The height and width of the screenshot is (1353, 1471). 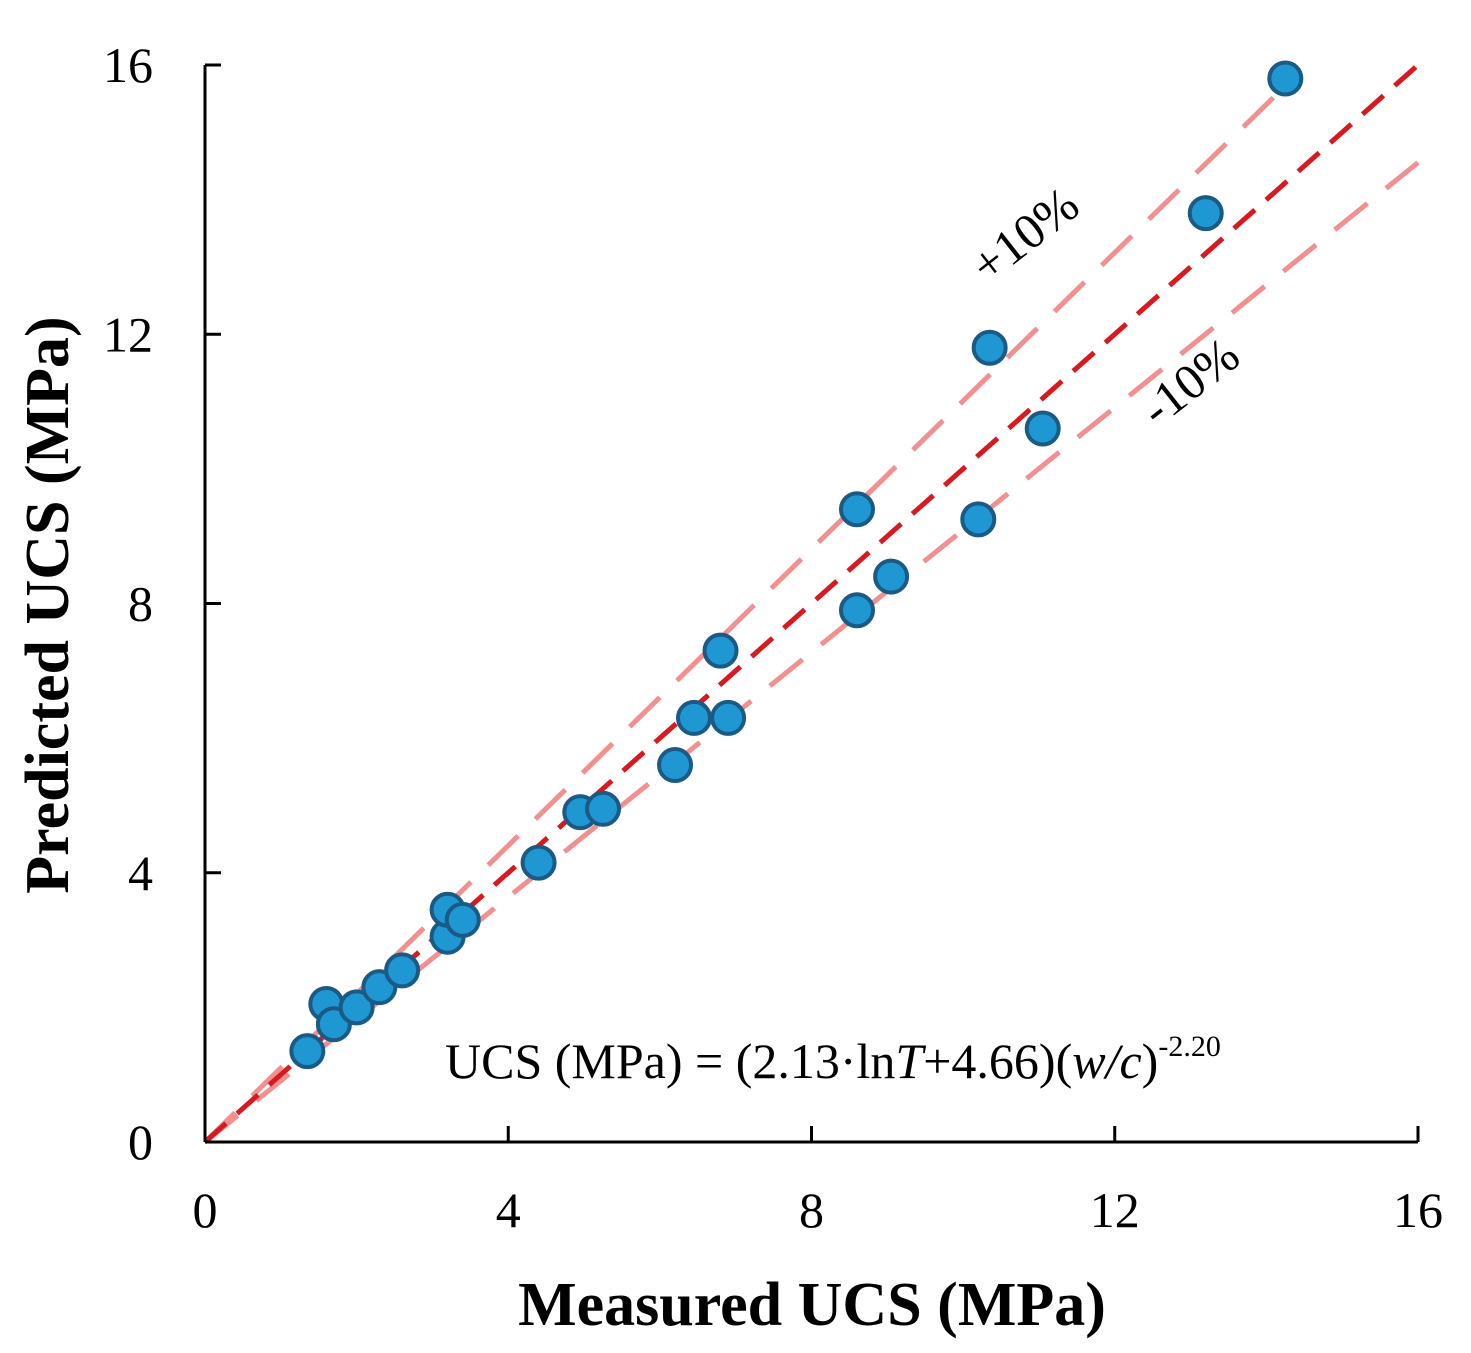 What do you see at coordinates (128, 334) in the screenshot?
I see `y-tick-label: 12` at bounding box center [128, 334].